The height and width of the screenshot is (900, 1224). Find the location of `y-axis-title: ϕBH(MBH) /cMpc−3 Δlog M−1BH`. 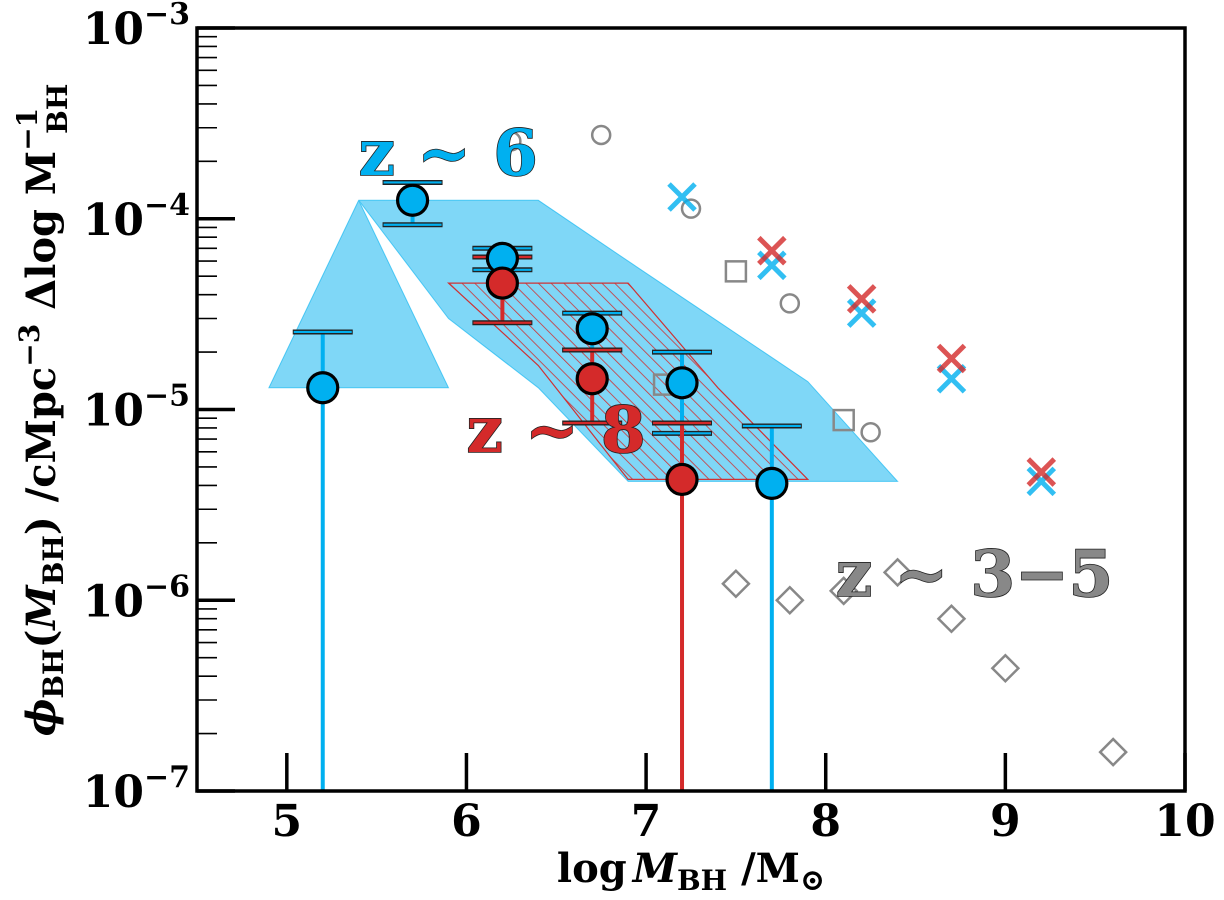

y-axis-title: ϕBH(MBH) /cMpc−3 Δlog M−1BH is located at coordinates (42, 410).